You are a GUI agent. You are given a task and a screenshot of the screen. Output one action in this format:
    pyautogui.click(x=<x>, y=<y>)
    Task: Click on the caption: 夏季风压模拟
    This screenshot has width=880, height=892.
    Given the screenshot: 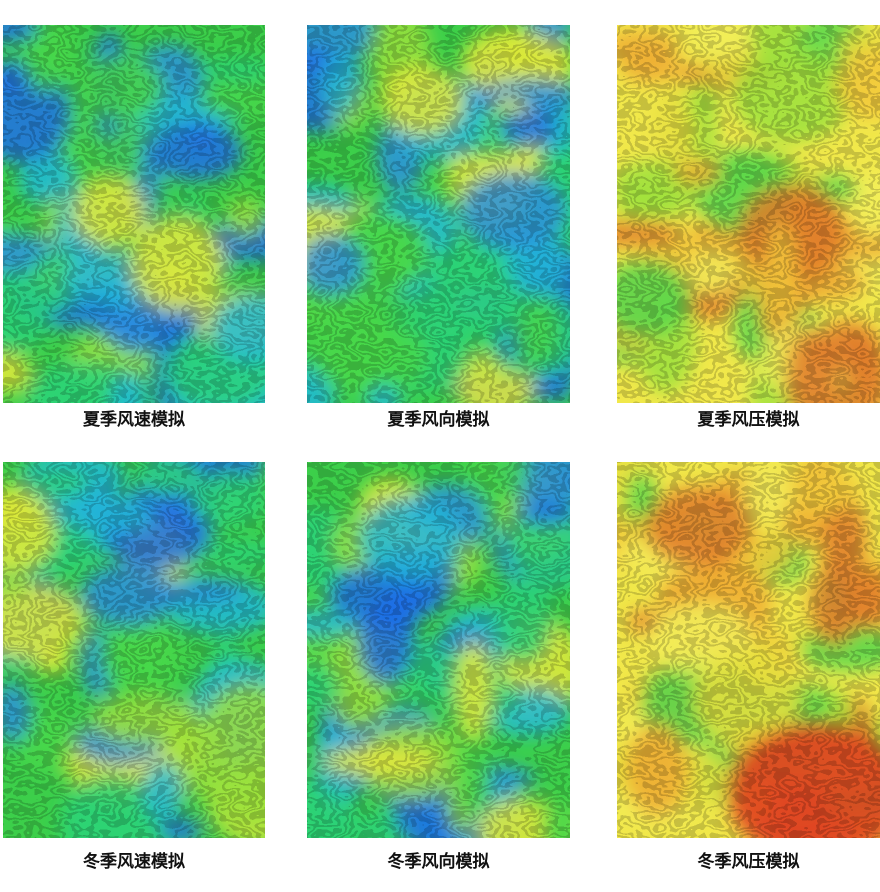 What is the action you would take?
    pyautogui.click(x=749, y=419)
    